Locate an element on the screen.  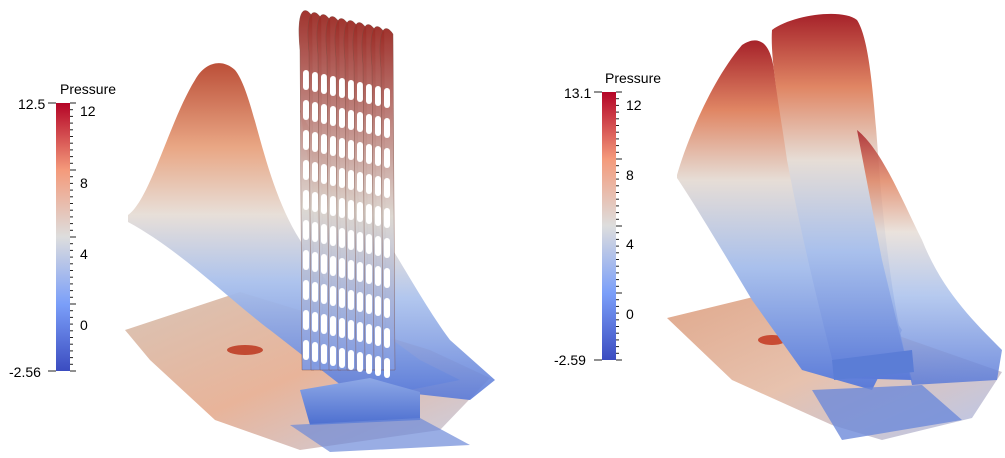
colorbar-tick-label: 8 is located at coordinates (630, 175).